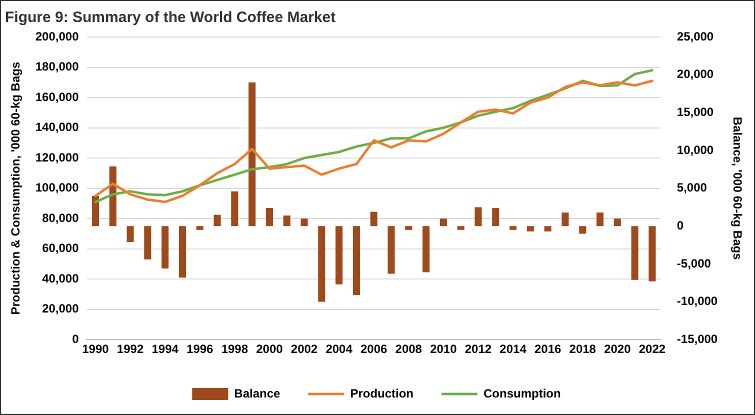 This screenshot has height=415, width=755. I want to click on chart-title: Figure 9: Summary of the World Coffee Market, so click(170, 17).